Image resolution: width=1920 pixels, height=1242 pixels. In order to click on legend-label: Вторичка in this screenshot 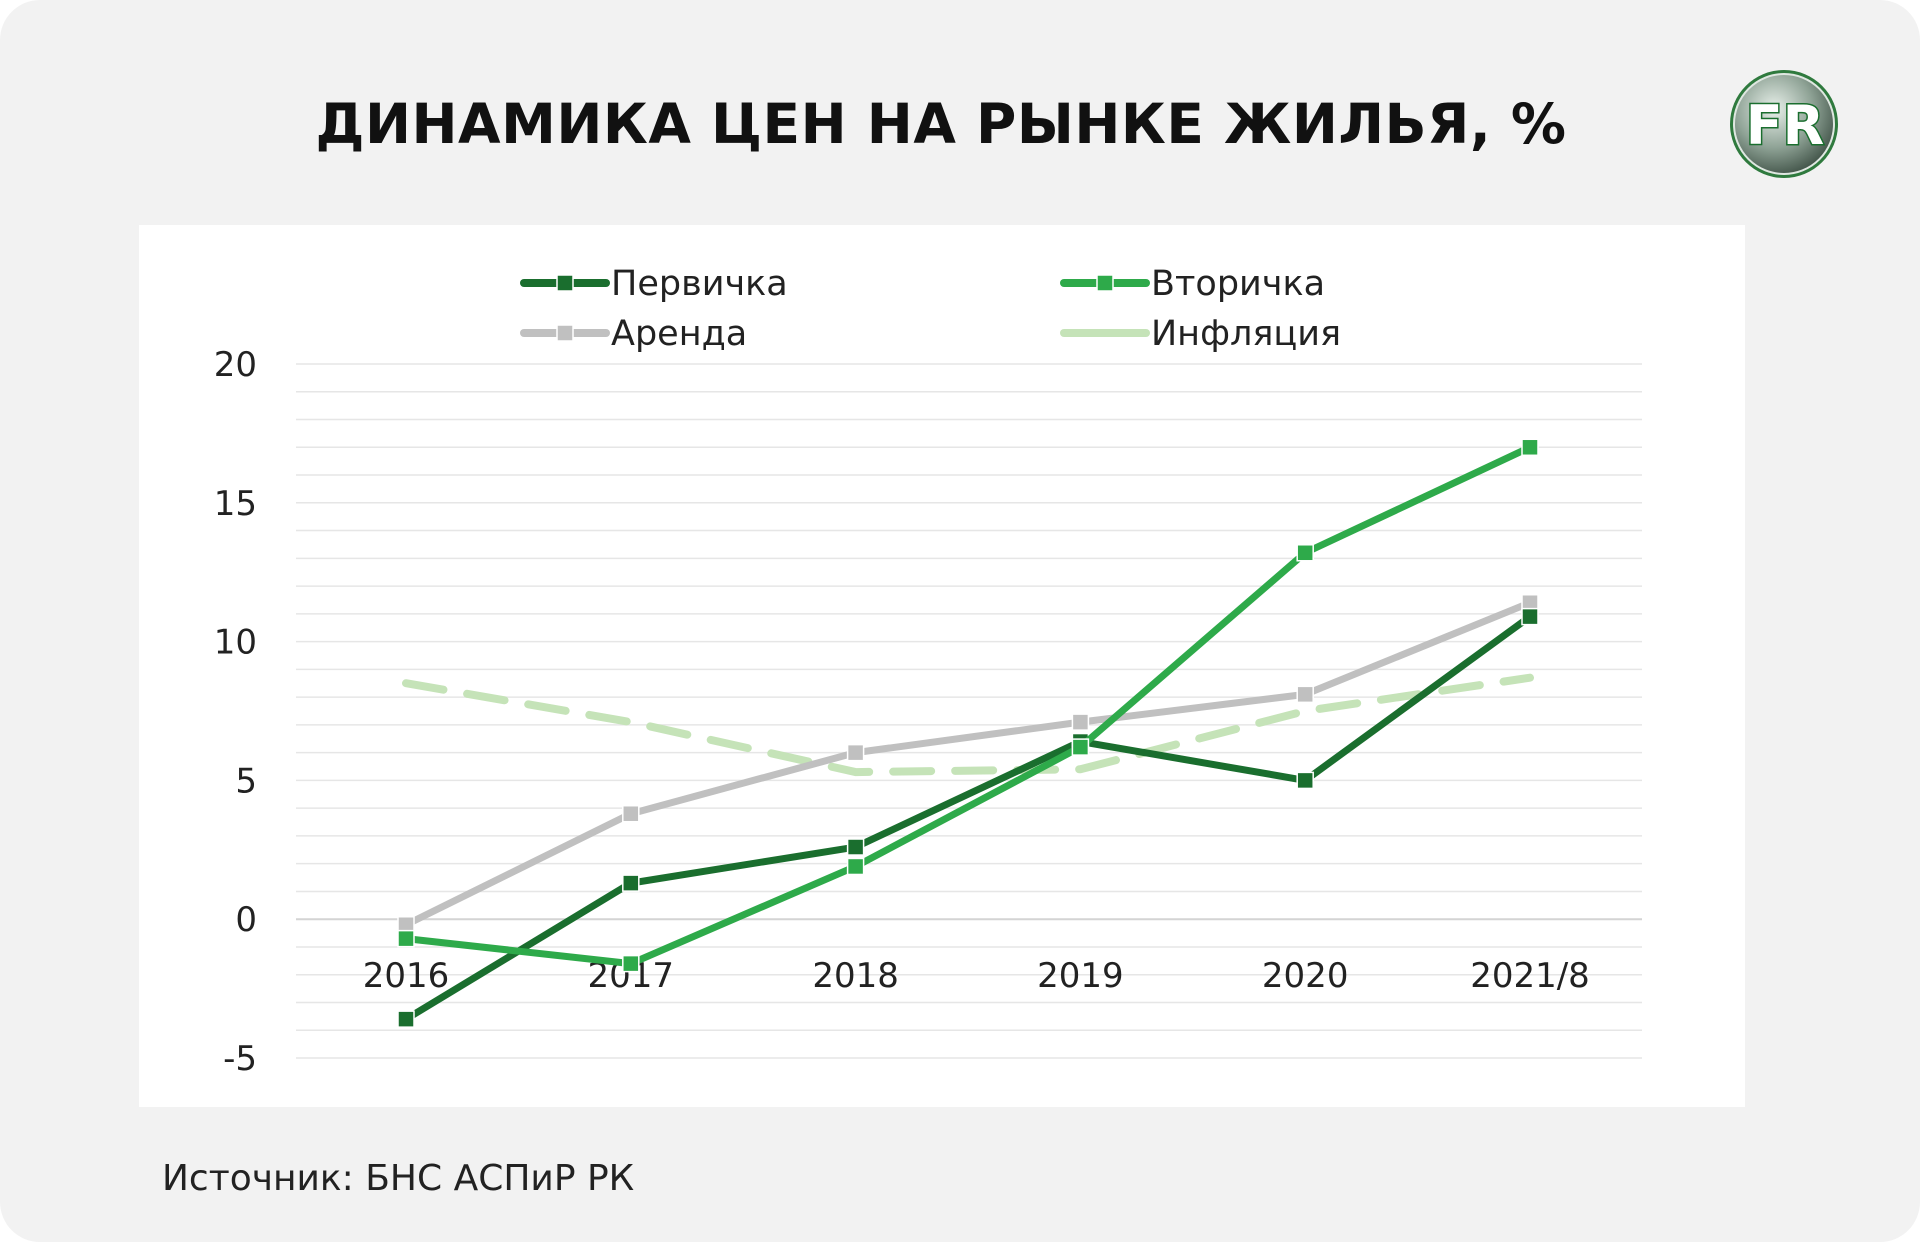, I will do `click(1238, 284)`.